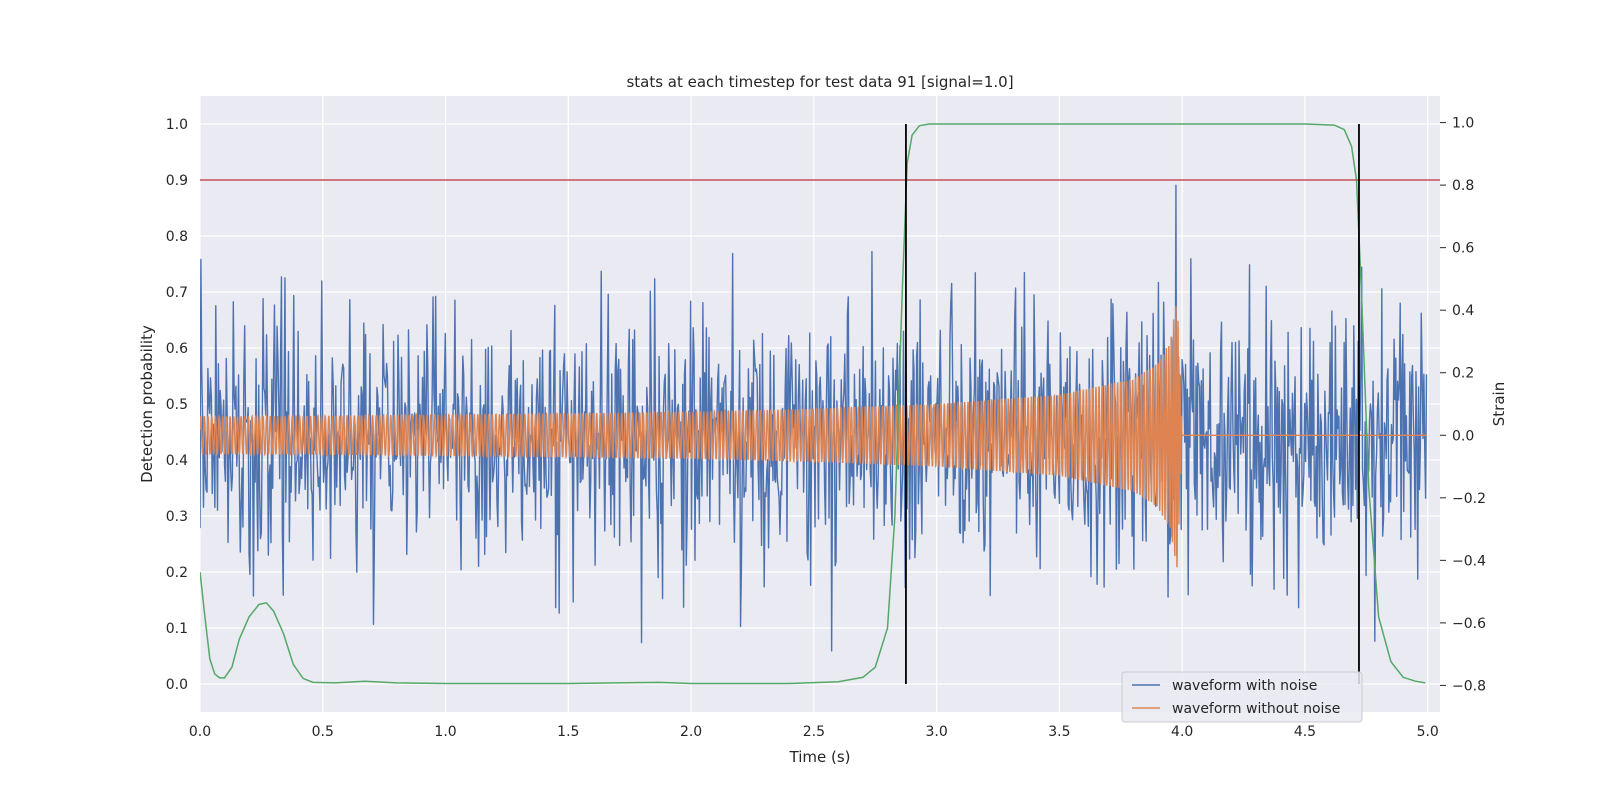  What do you see at coordinates (1463, 374) in the screenshot?
I see `y-right-tick-label: 0.2` at bounding box center [1463, 374].